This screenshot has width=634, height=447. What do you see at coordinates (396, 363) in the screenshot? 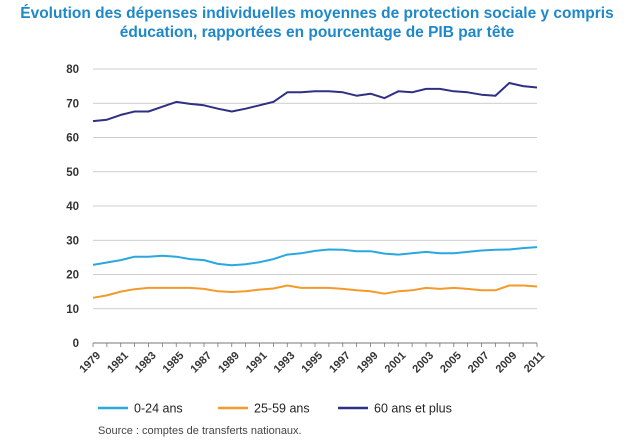
I see `x-tick-label: 2001` at bounding box center [396, 363].